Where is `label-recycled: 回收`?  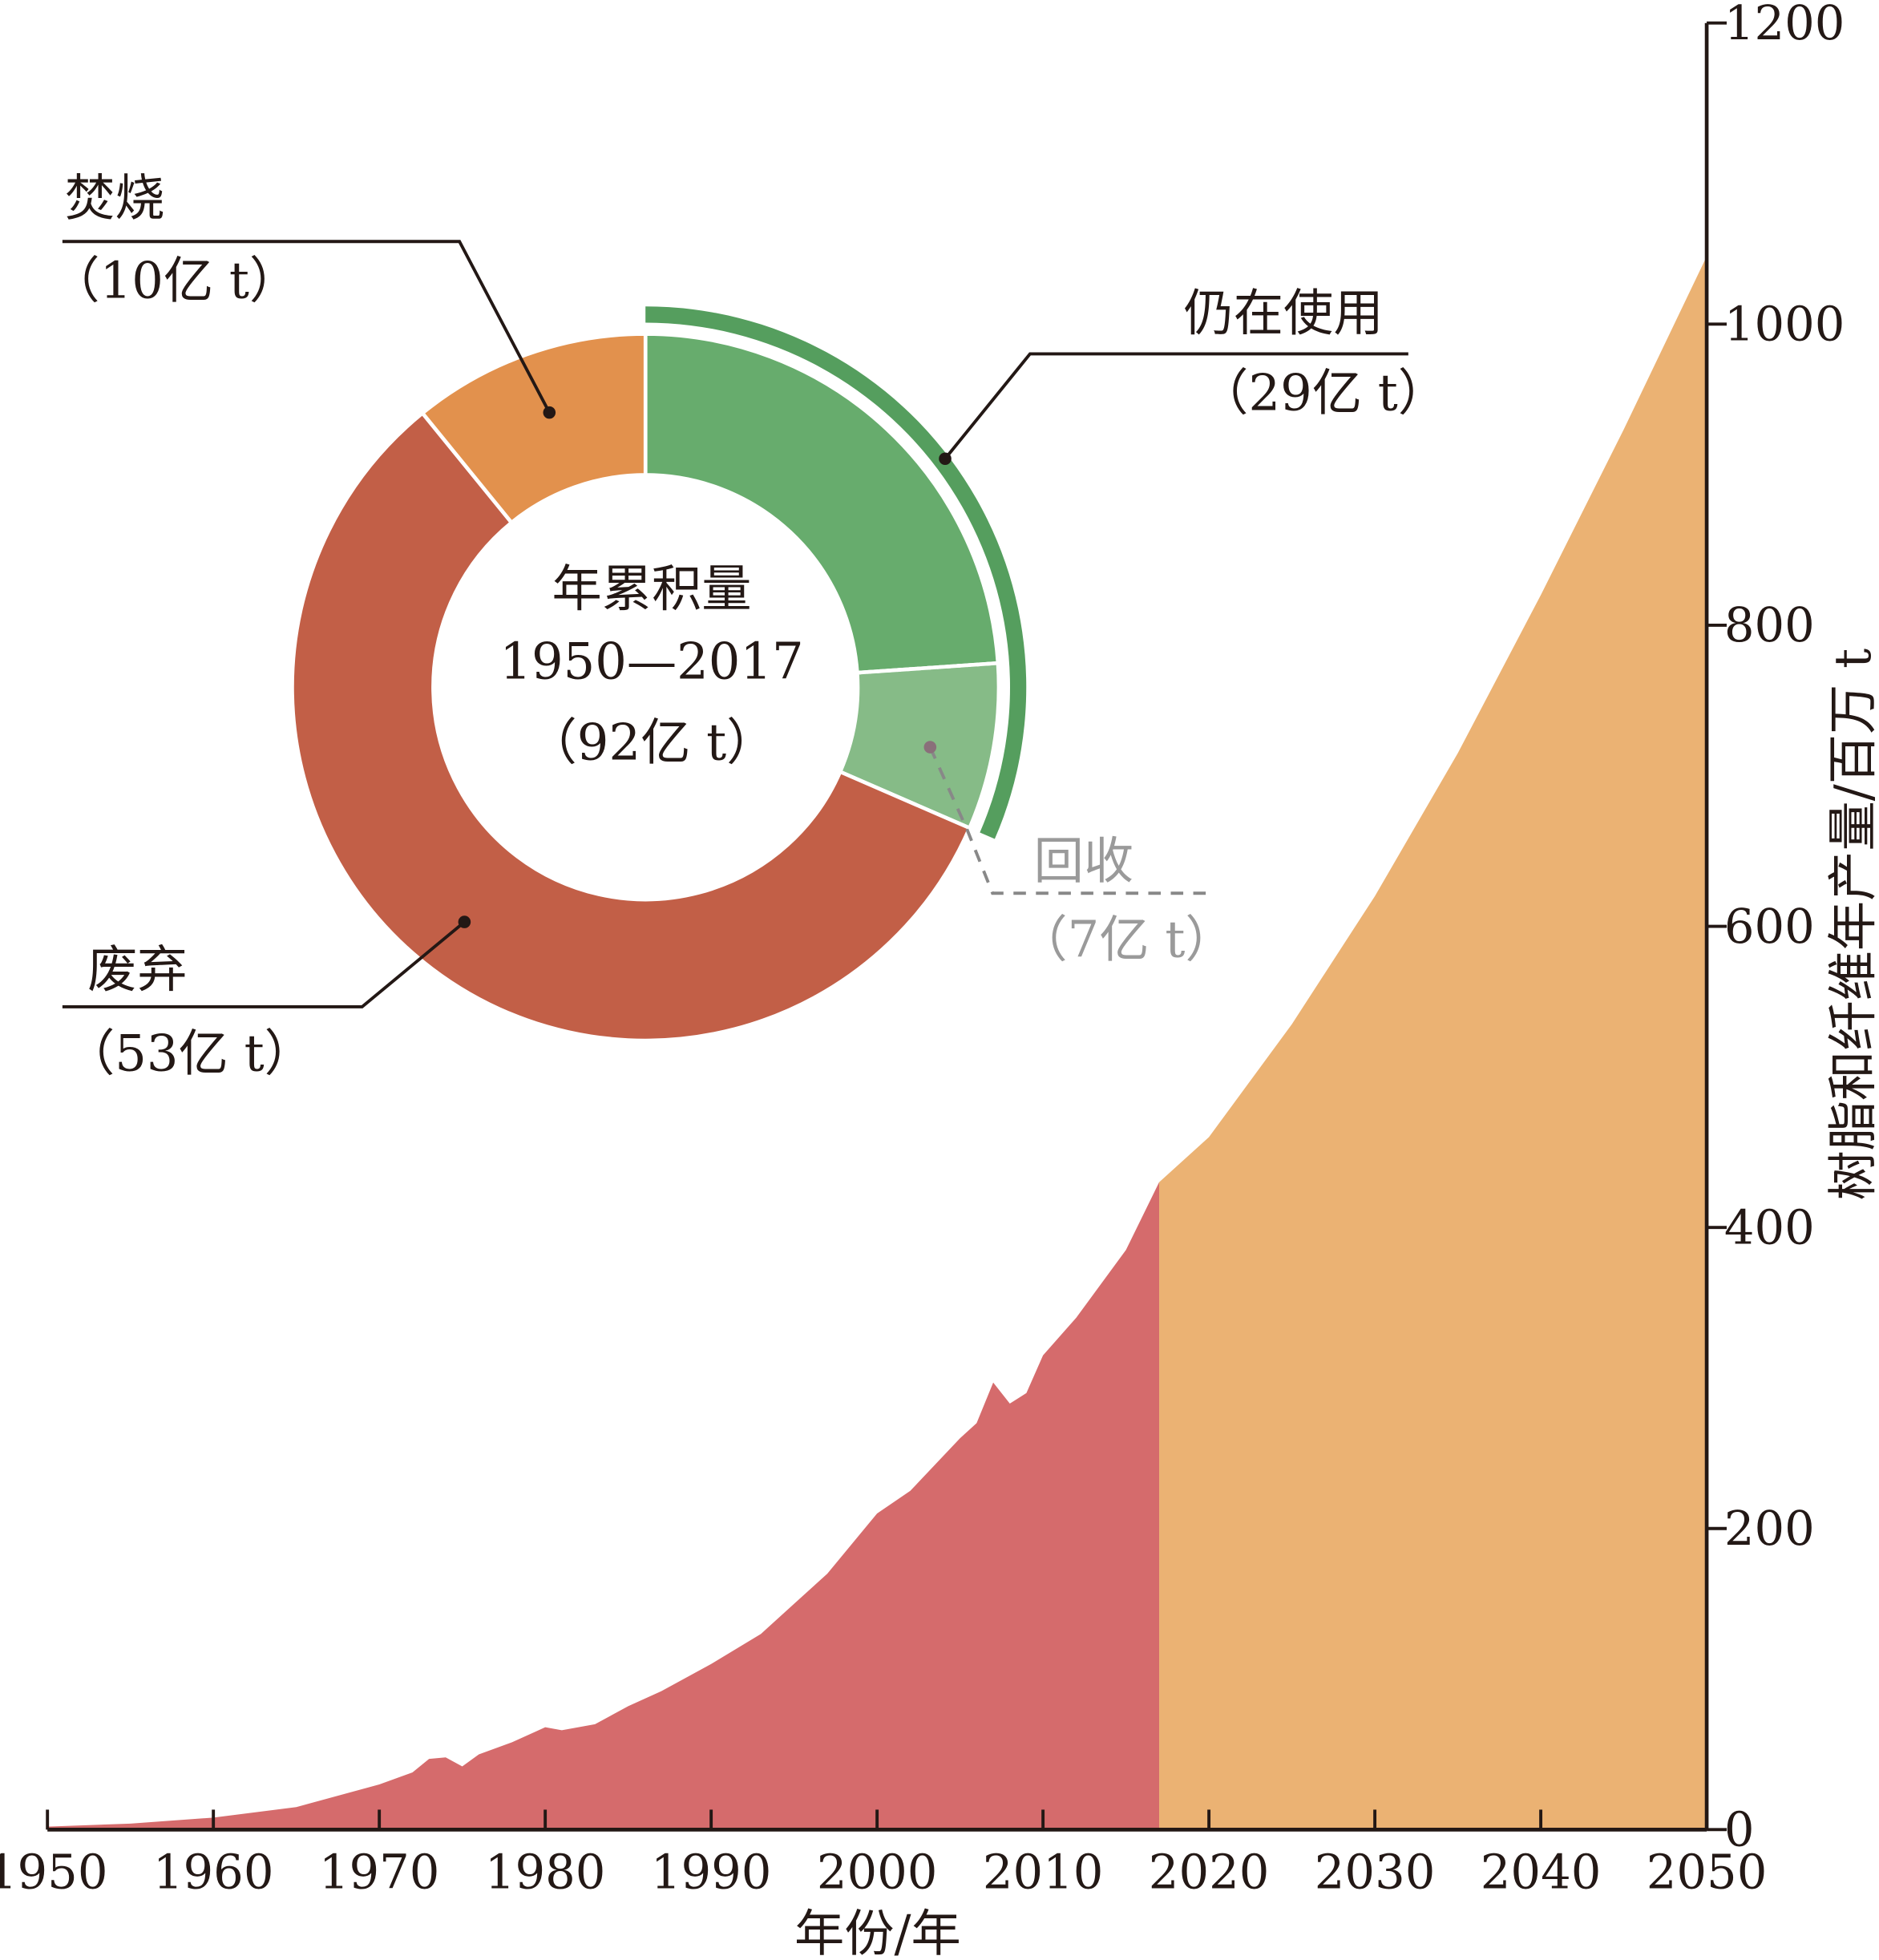 label-recycled: 回收 is located at coordinates (1084, 861).